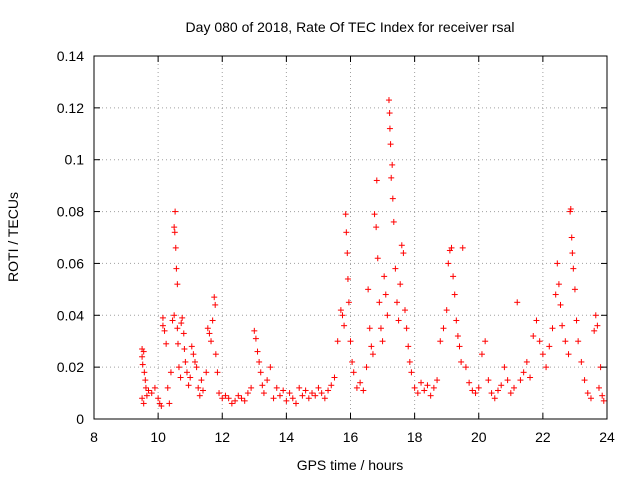  What do you see at coordinates (70, 212) in the screenshot?
I see `y-tick-label: 0.08` at bounding box center [70, 212].